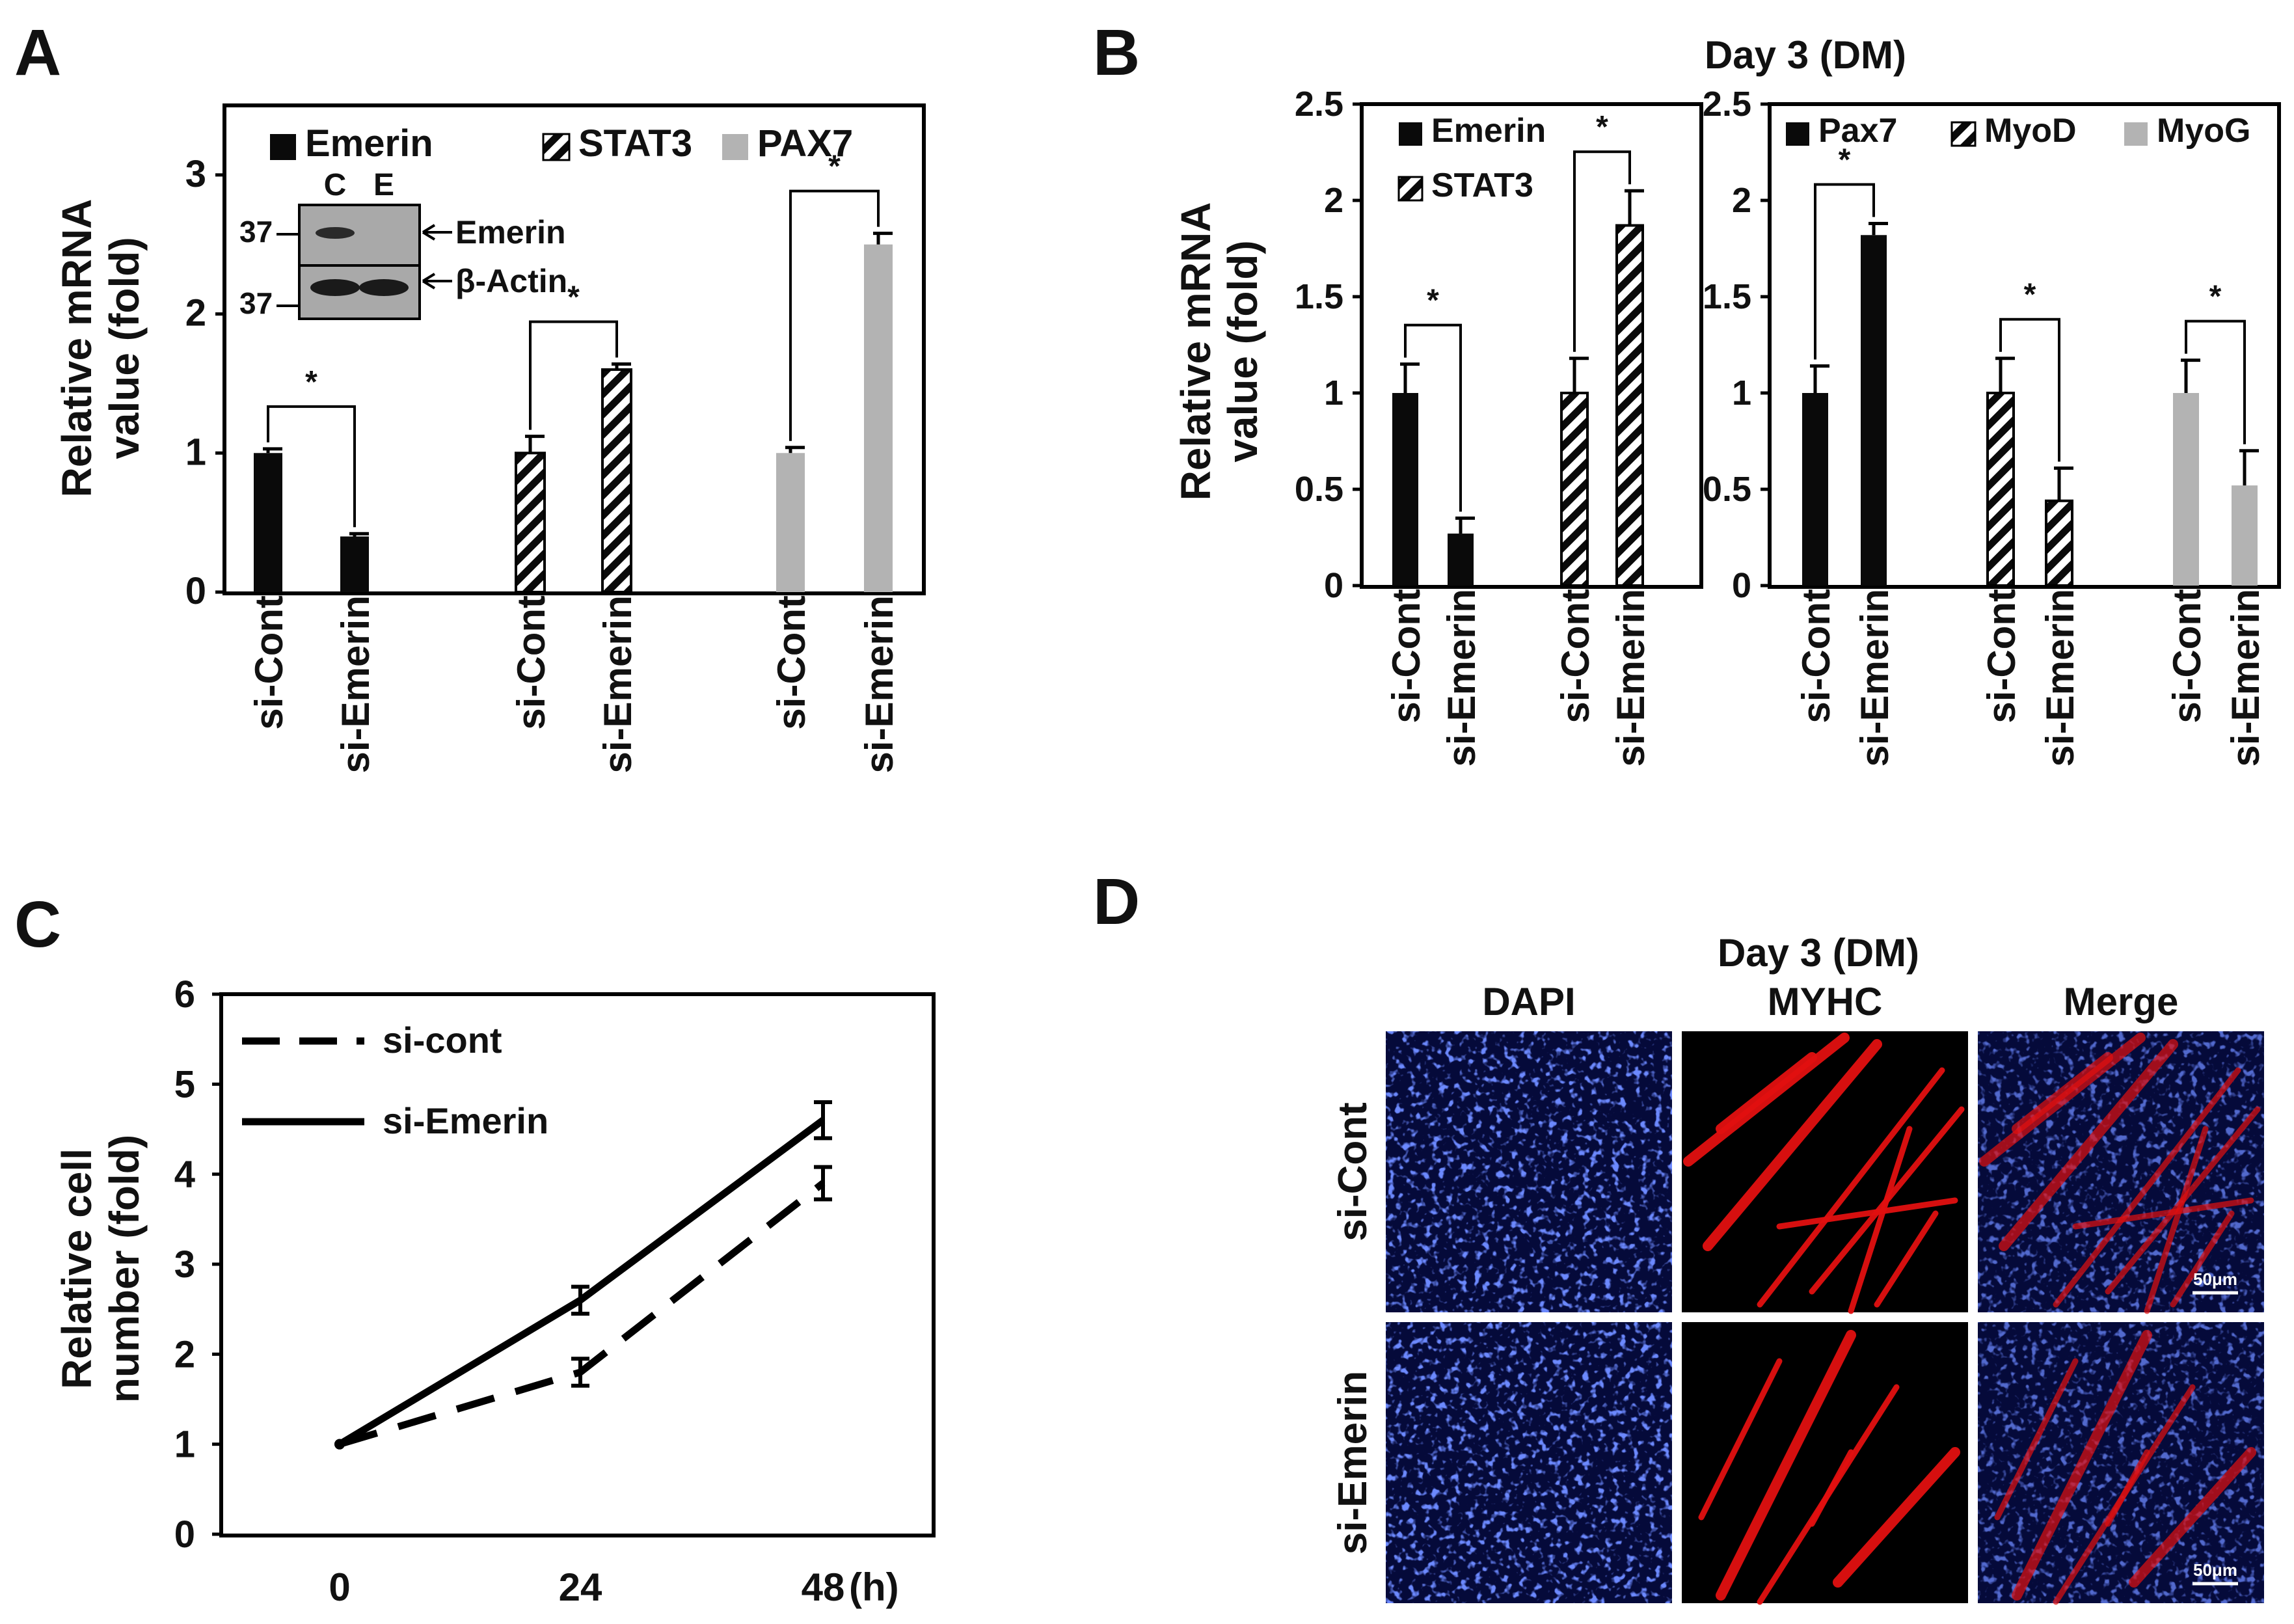 The width and height of the screenshot is (2294, 1624). I want to click on significance-star-a-pax7: *, so click(834, 167).